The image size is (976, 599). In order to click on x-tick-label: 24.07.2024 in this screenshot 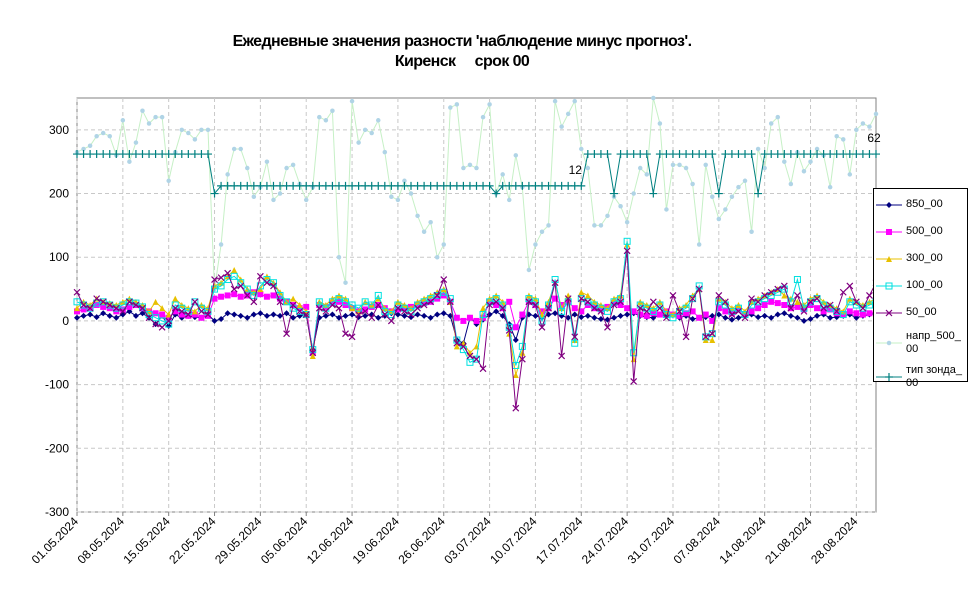, I will do `click(605, 540)`.